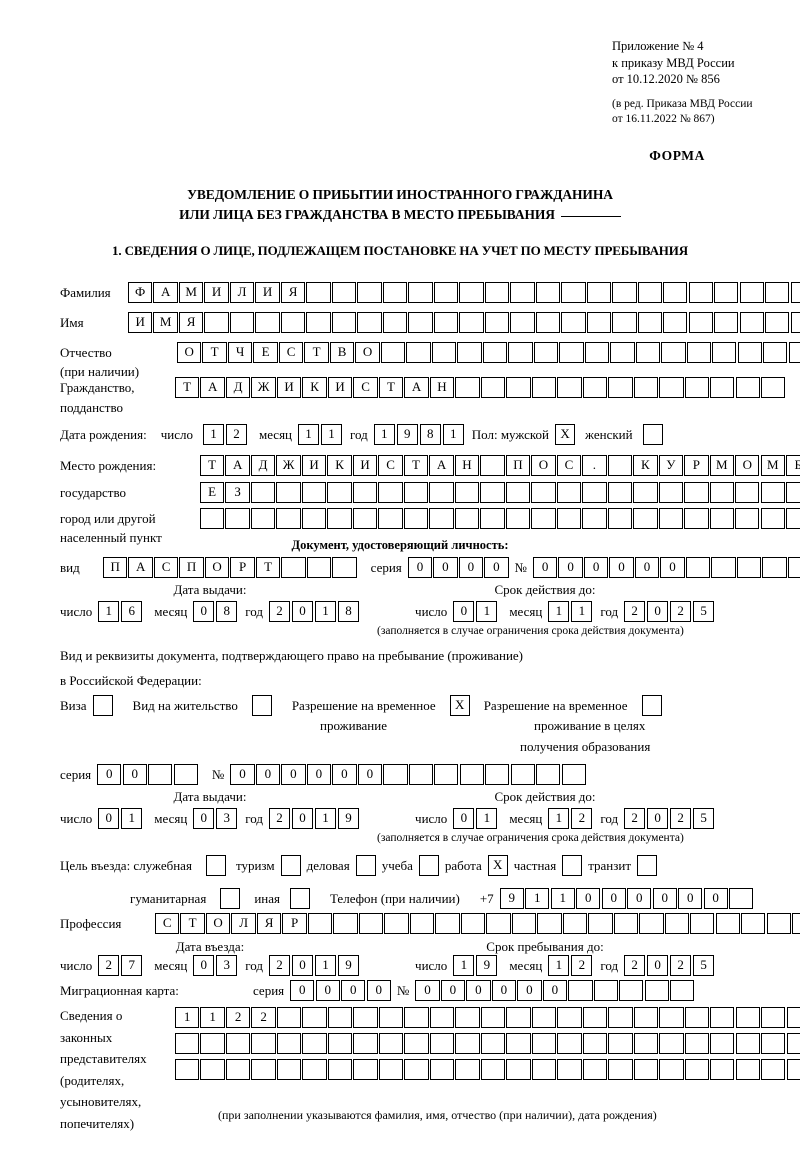 This screenshot has height=1163, width=800. Describe the element at coordinates (227, 965) in the screenshot. I see `char-cell: 3` at that location.